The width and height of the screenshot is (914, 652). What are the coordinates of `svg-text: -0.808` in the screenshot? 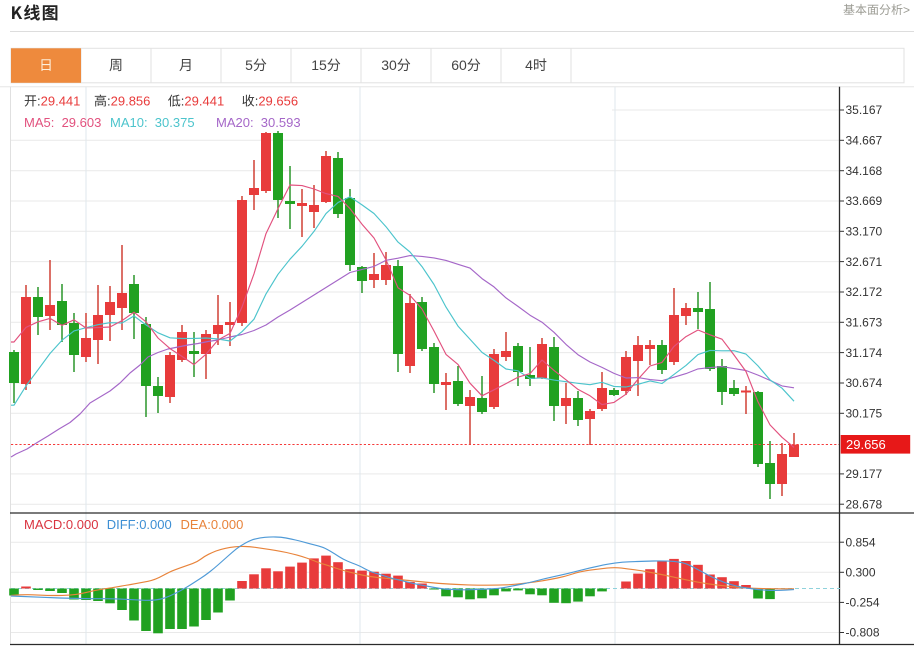 It's located at (863, 633).